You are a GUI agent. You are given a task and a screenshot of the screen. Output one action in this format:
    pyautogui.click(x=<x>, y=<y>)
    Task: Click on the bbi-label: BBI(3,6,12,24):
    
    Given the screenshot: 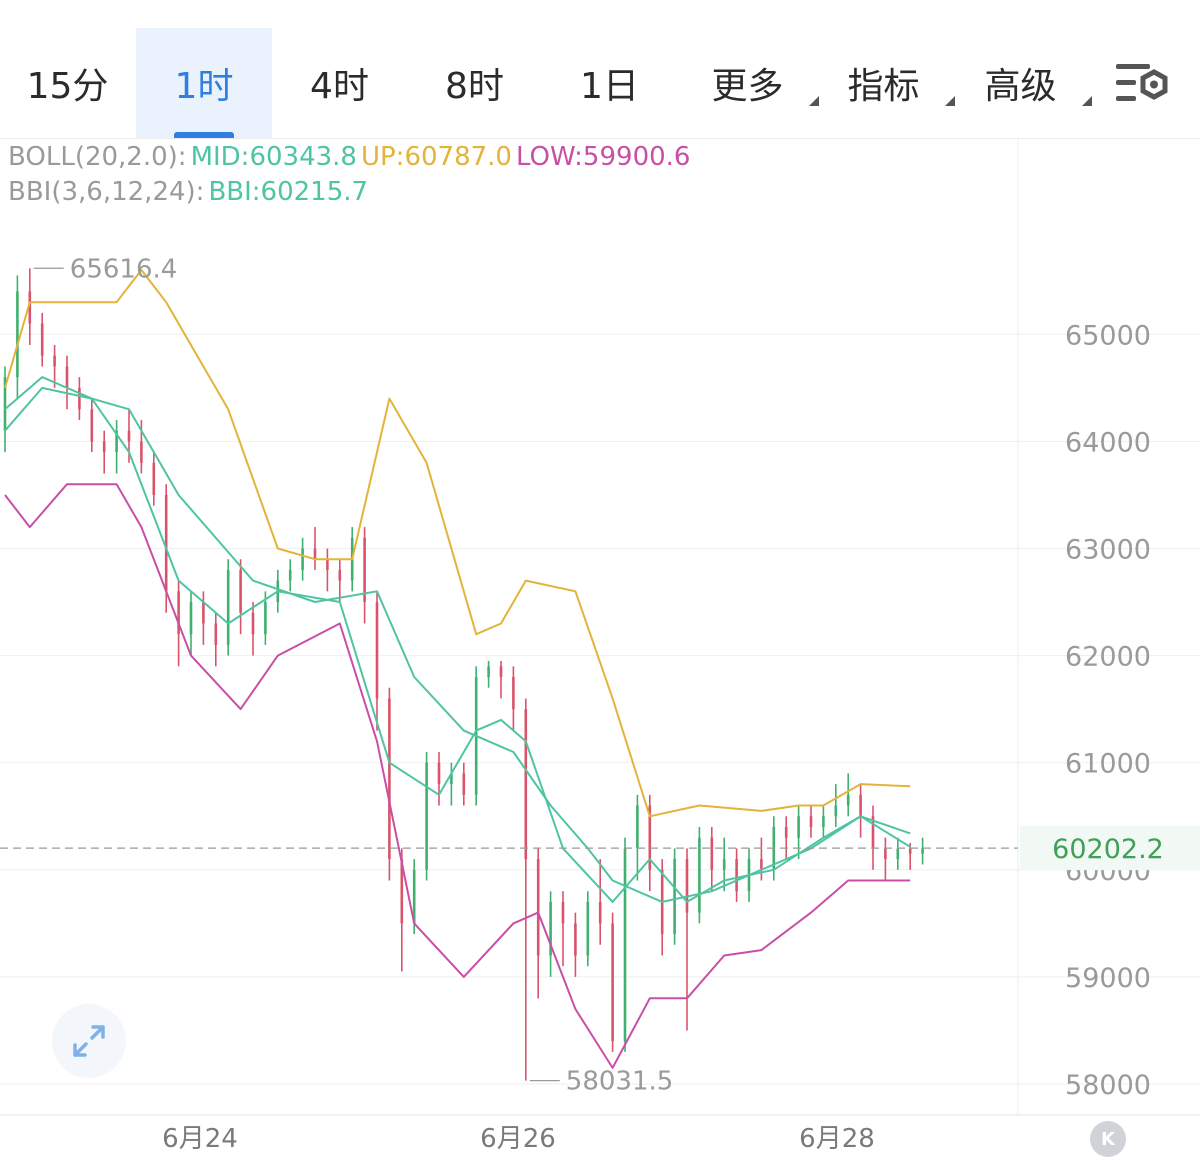 What is the action you would take?
    pyautogui.click(x=106, y=192)
    